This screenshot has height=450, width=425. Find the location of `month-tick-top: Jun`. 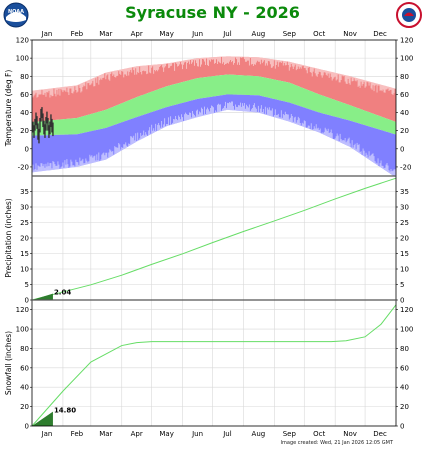

month-tick-top: Jun is located at coordinates (197, 34).